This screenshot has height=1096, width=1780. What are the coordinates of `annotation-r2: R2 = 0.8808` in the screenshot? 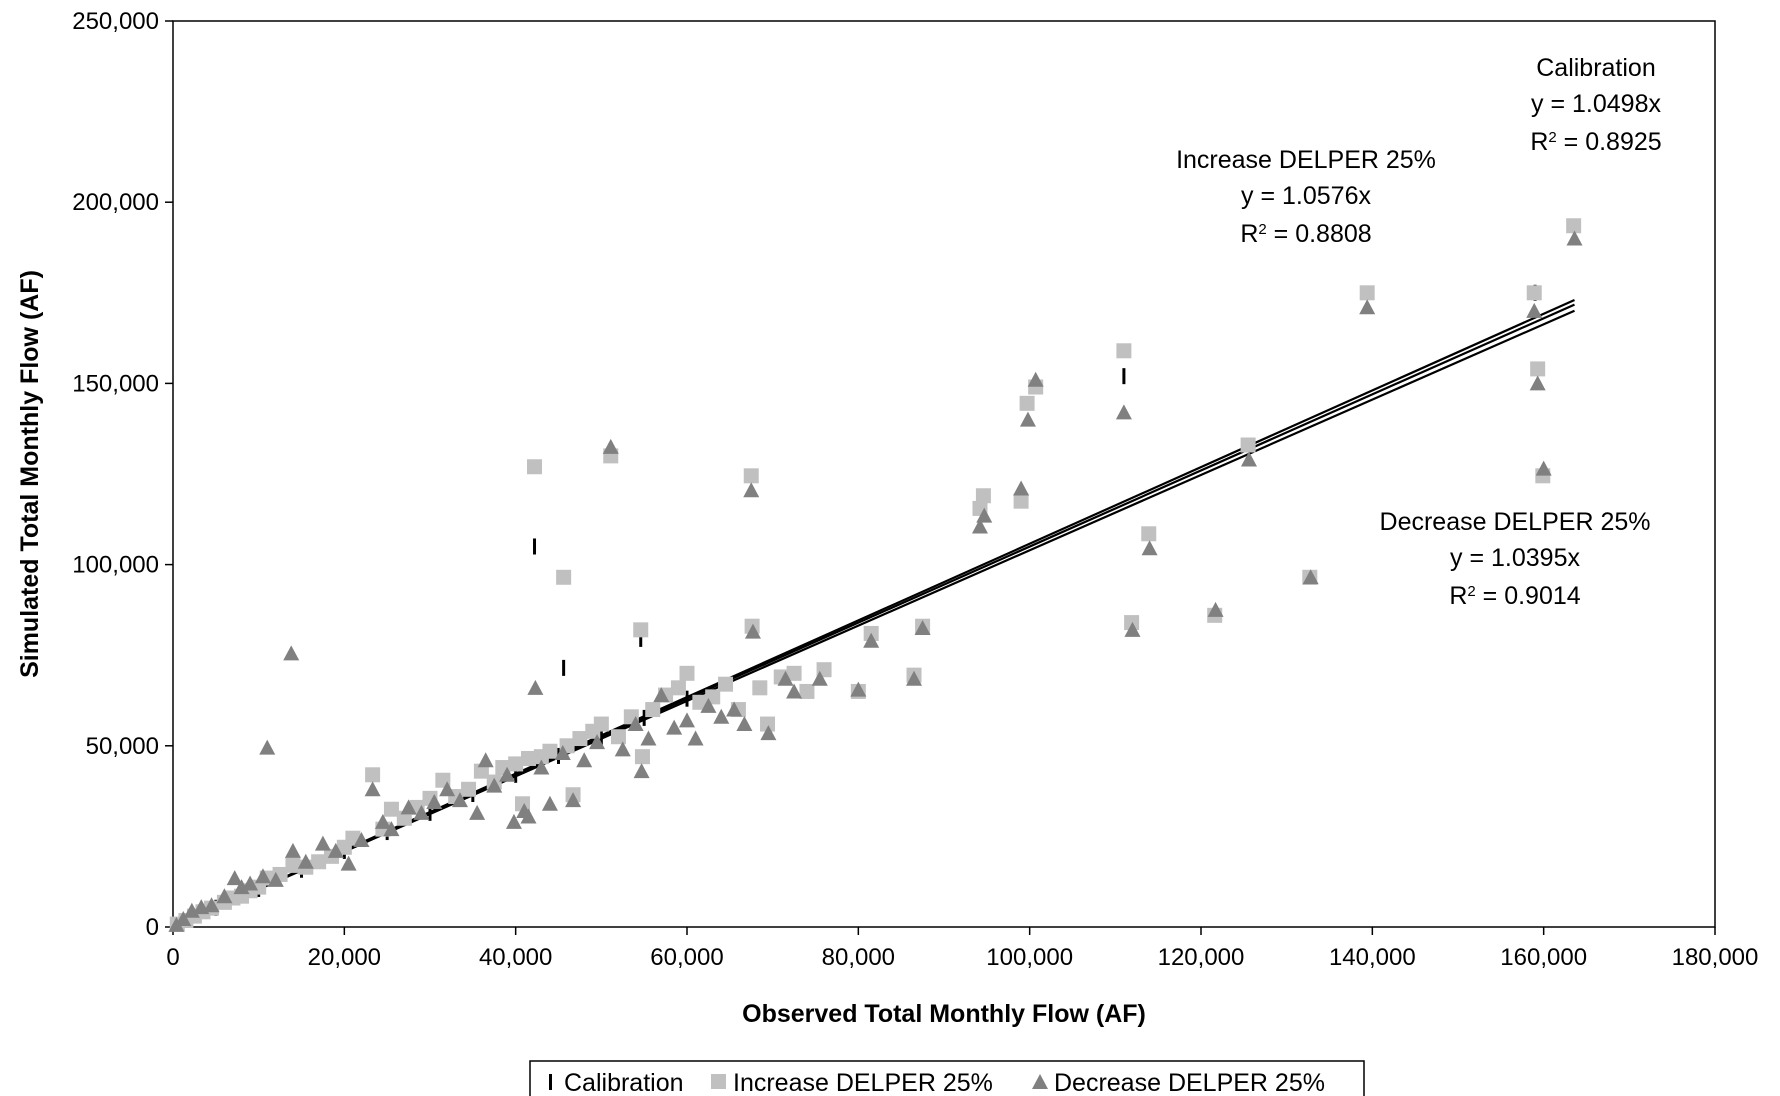 It's located at (1305, 234).